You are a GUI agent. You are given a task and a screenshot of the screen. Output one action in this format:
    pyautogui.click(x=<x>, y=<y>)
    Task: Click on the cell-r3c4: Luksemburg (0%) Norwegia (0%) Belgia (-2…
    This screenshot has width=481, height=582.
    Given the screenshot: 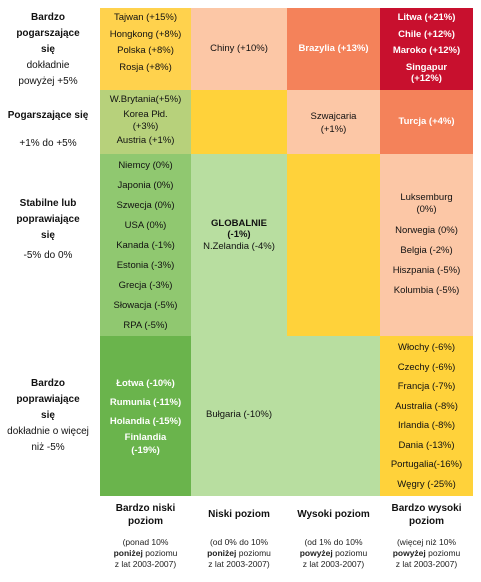 What is the action you would take?
    pyautogui.click(x=426, y=245)
    